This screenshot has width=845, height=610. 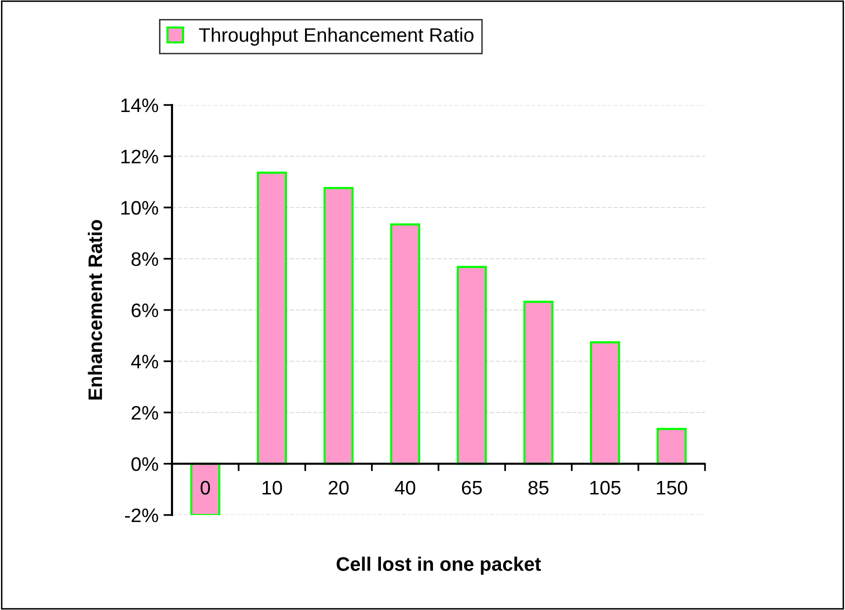 What do you see at coordinates (672, 487) in the screenshot?
I see `x-tick-label: 150` at bounding box center [672, 487].